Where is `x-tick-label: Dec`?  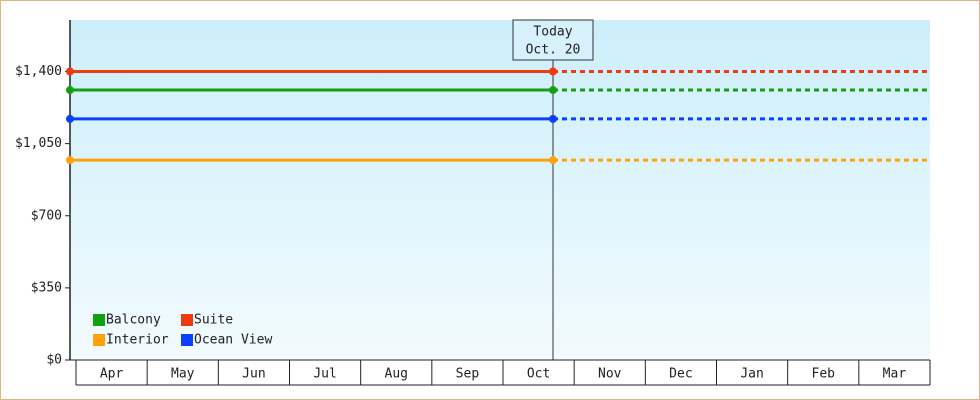
x-tick-label: Dec is located at coordinates (680, 374).